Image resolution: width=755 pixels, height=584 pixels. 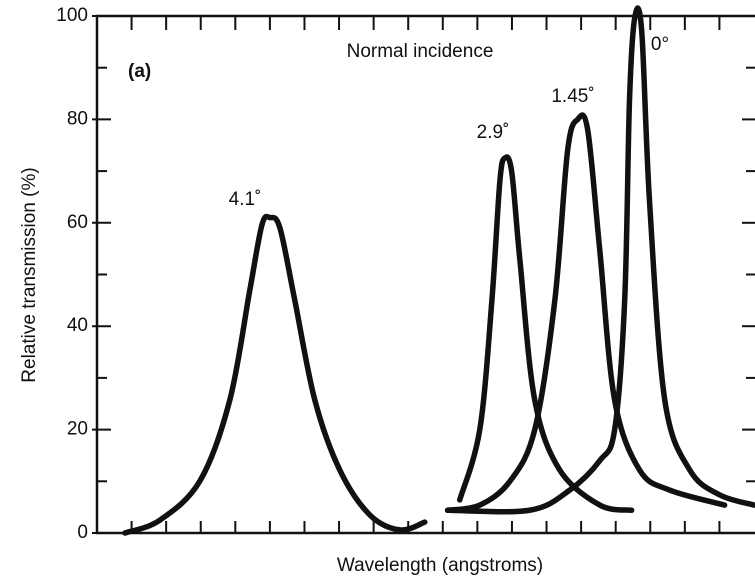 What do you see at coordinates (493, 132) in the screenshot?
I see `curve-label: 2.9˚` at bounding box center [493, 132].